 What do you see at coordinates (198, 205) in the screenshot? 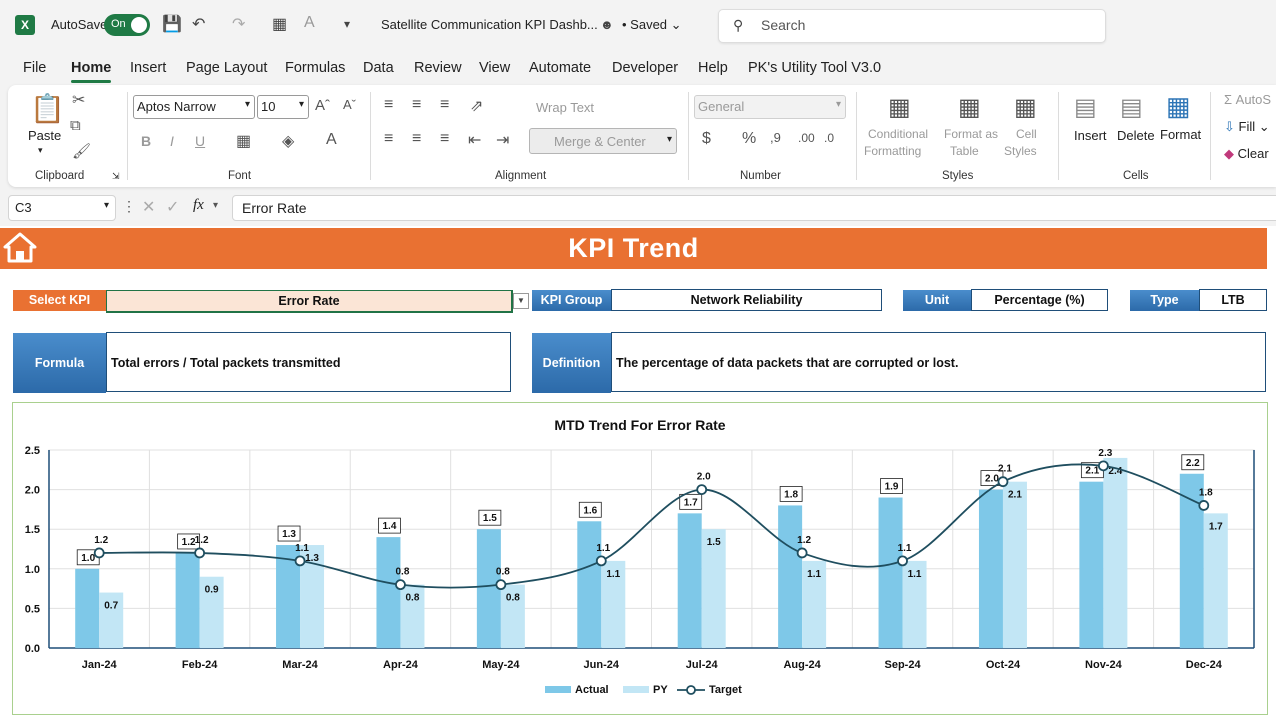
I see `insert-function-icon: fx` at bounding box center [198, 205].